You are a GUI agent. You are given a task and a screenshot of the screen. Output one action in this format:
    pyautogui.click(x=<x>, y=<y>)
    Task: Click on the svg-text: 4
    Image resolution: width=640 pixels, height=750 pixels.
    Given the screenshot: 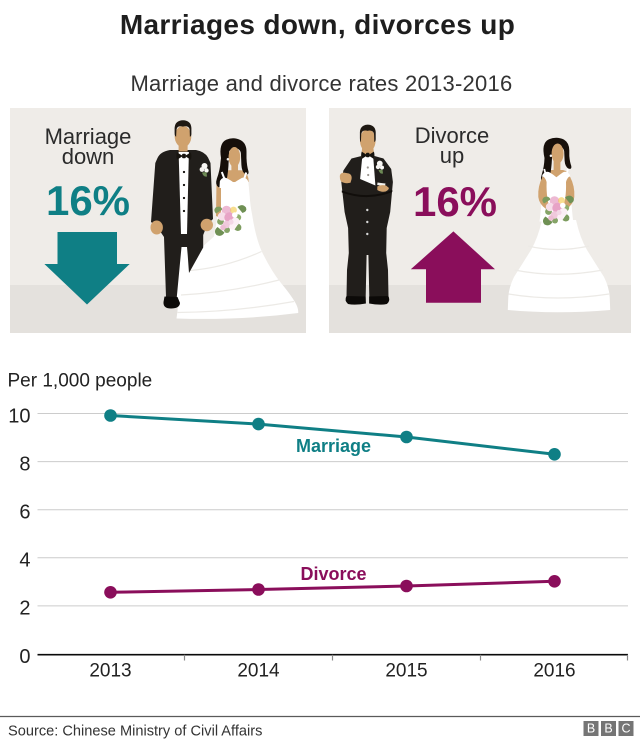 What is the action you would take?
    pyautogui.click(x=24, y=561)
    